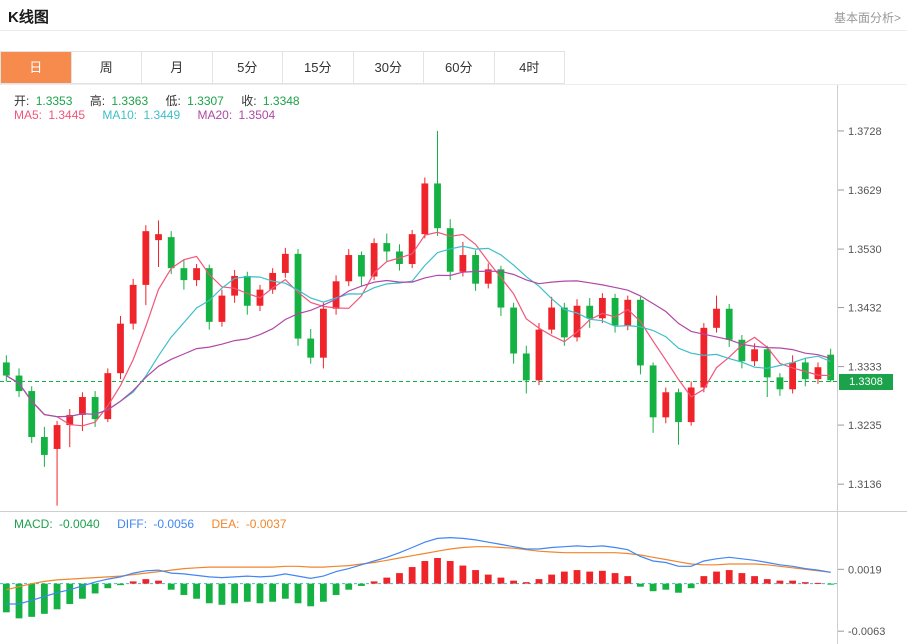 Image resolution: width=907 pixels, height=644 pixels. What do you see at coordinates (388, 67) in the screenshot?
I see `tab-30min: 30分` at bounding box center [388, 67].